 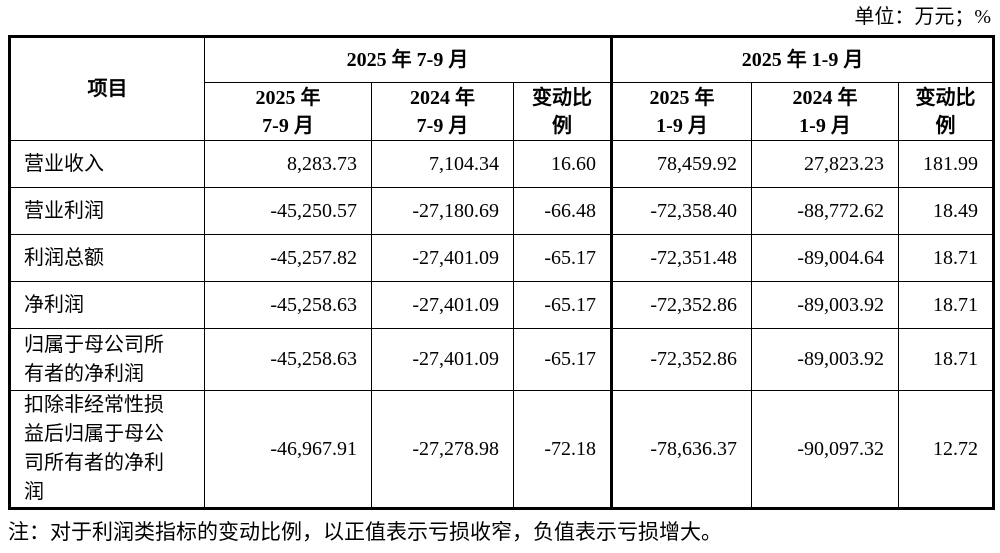 What do you see at coordinates (107, 359) in the screenshot?
I see `row-label: 归属于母公司所 有者的净利润` at bounding box center [107, 359].